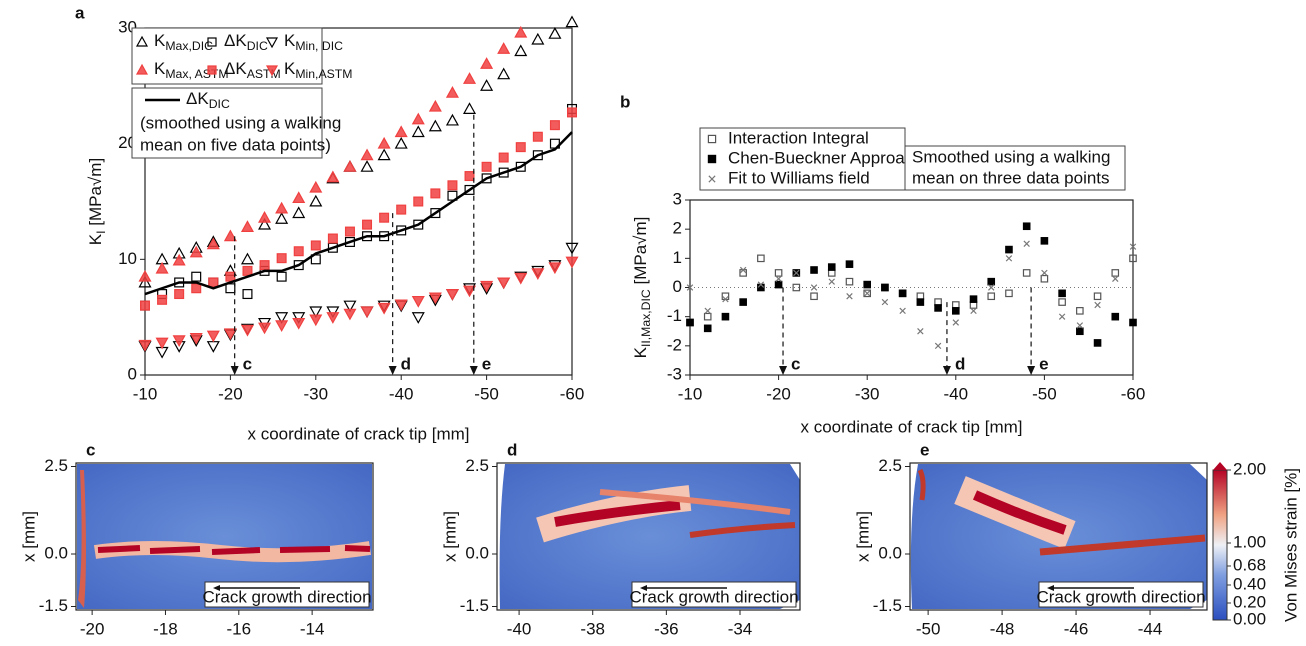  I want to click on marker-label: d, so click(406, 363).